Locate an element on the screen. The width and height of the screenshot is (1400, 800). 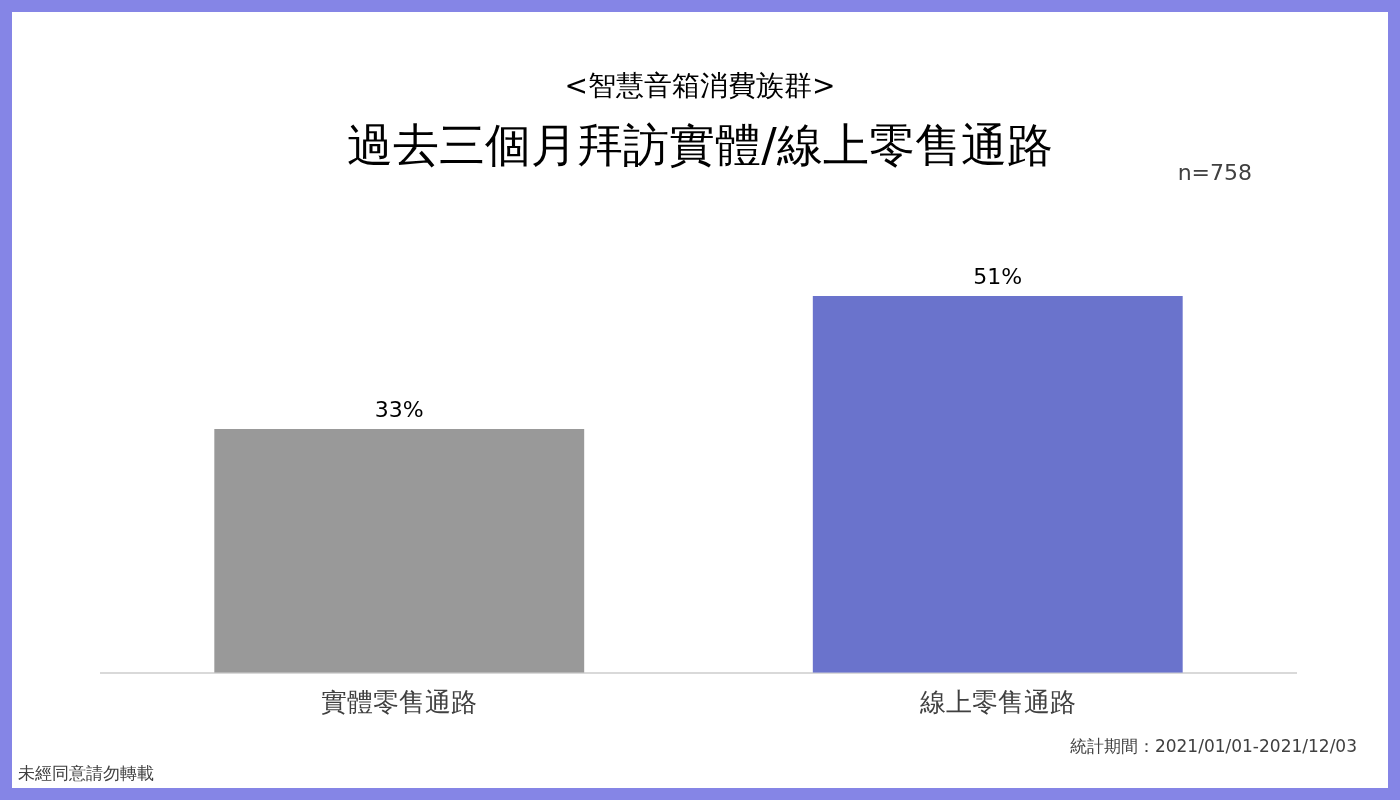
chart-subtitle: <智慧音箱消費族群> is located at coordinates (700, 86).